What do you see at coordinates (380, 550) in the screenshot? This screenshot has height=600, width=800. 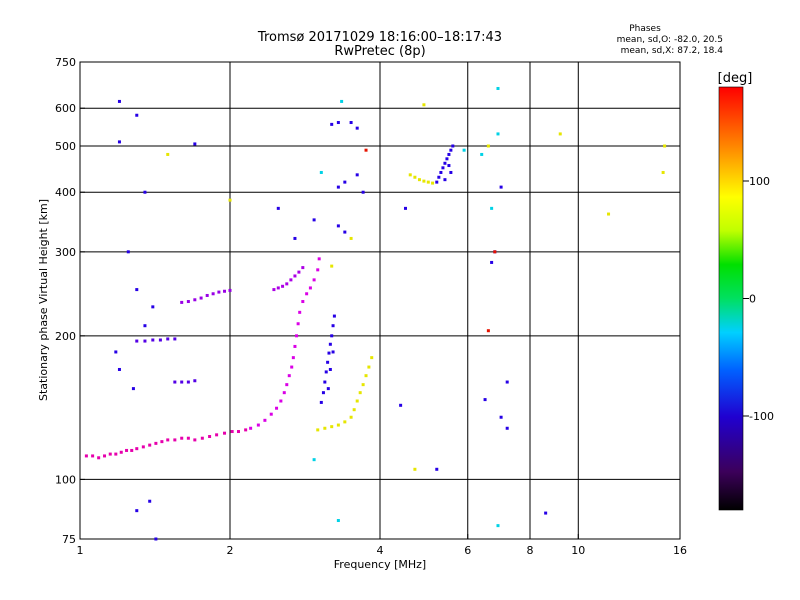 I see `x-tick-label: 4` at bounding box center [380, 550].